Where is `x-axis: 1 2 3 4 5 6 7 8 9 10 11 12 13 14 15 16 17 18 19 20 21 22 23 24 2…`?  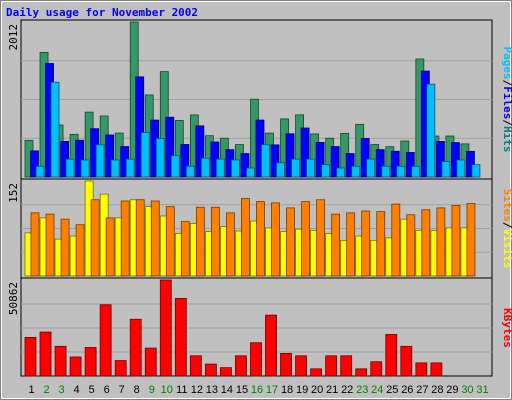 x-axis: 1 2 3 4 5 6 7 8 9 10 11 12 13 14 15 16 17 18 19 20 21 22 23 24 2… is located at coordinates (258, 390).